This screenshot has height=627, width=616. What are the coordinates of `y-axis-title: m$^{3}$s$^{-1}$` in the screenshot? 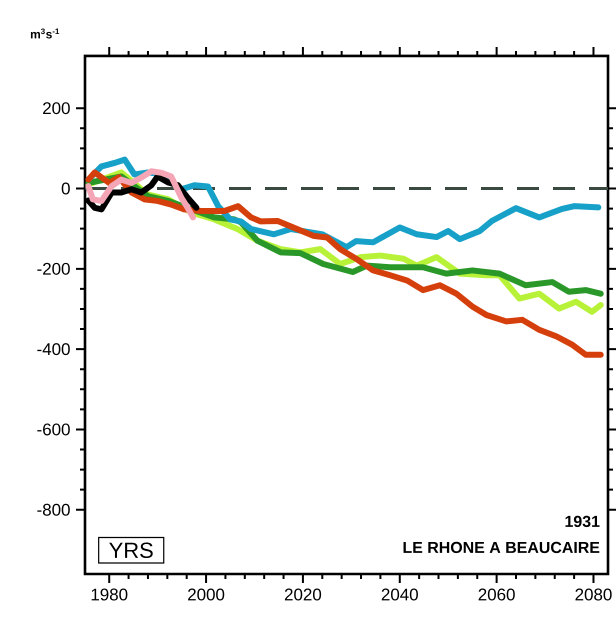 It's located at (45, 33).